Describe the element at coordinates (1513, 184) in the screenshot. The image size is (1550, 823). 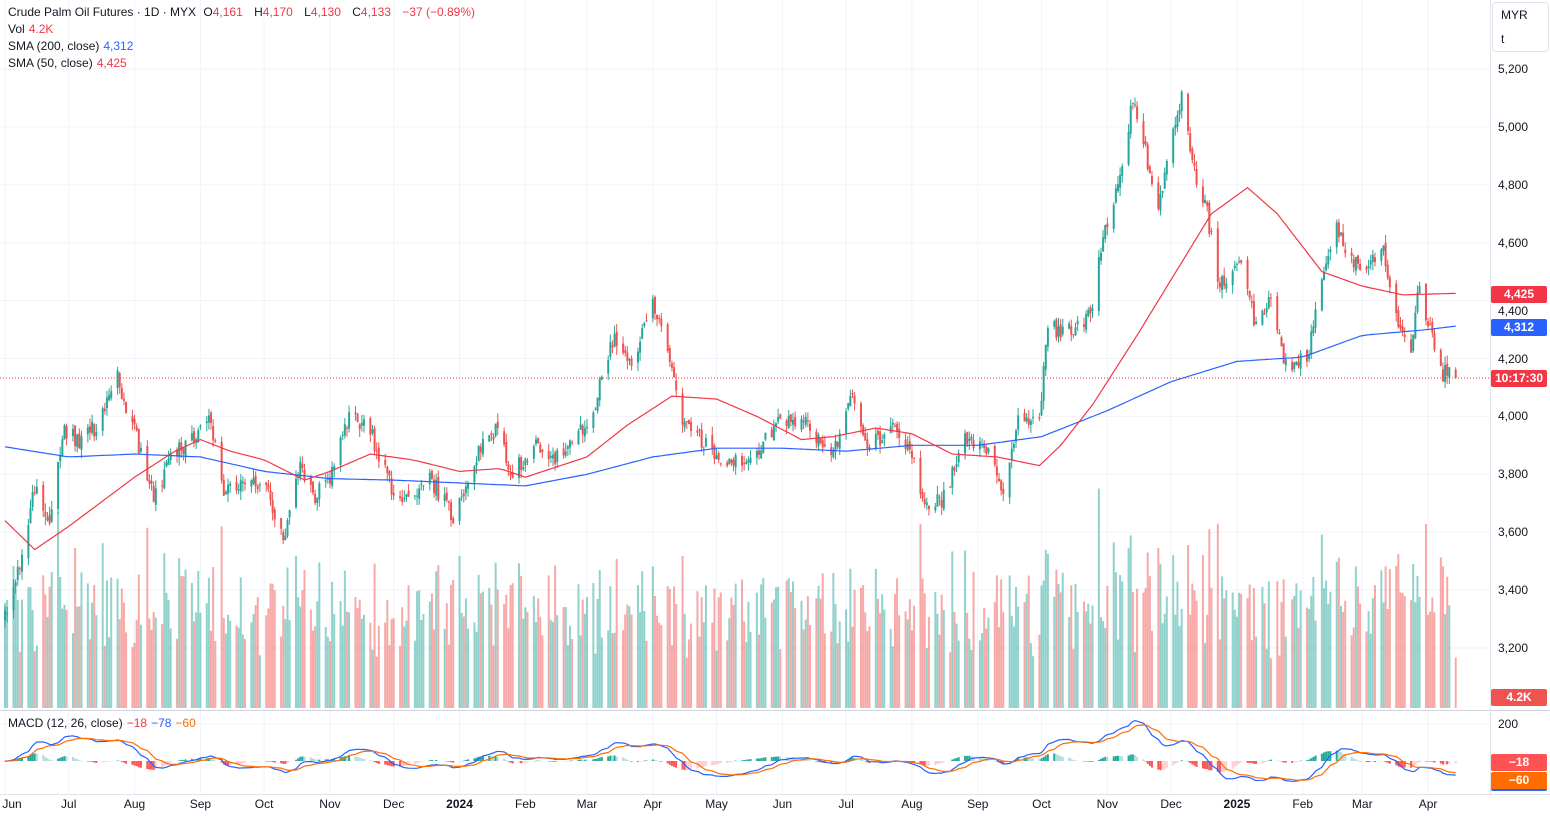
I see `price-tick-label: 4,800` at that location.